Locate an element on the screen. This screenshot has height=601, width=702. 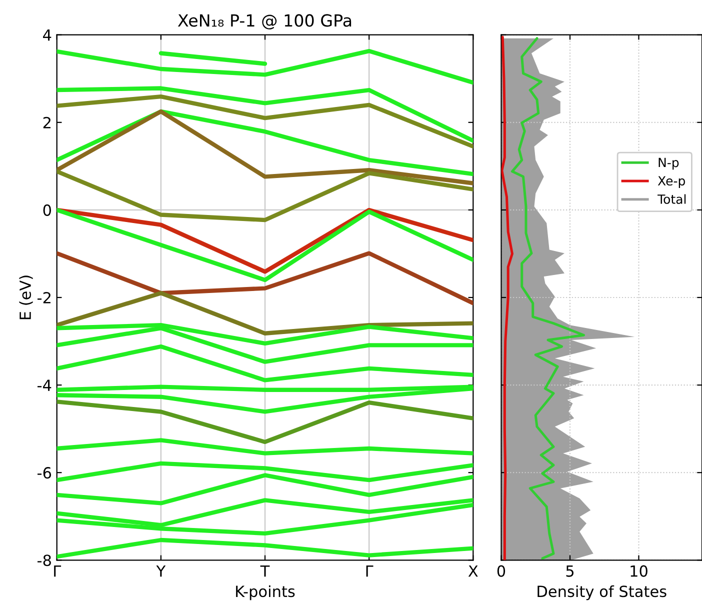
x-axis-title: K-points is located at coordinates (265, 592).